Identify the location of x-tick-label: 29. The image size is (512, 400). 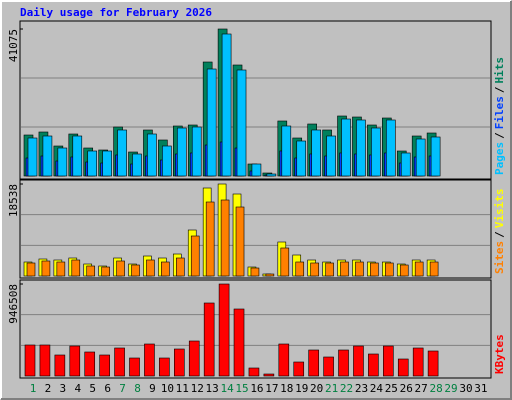
(450, 388).